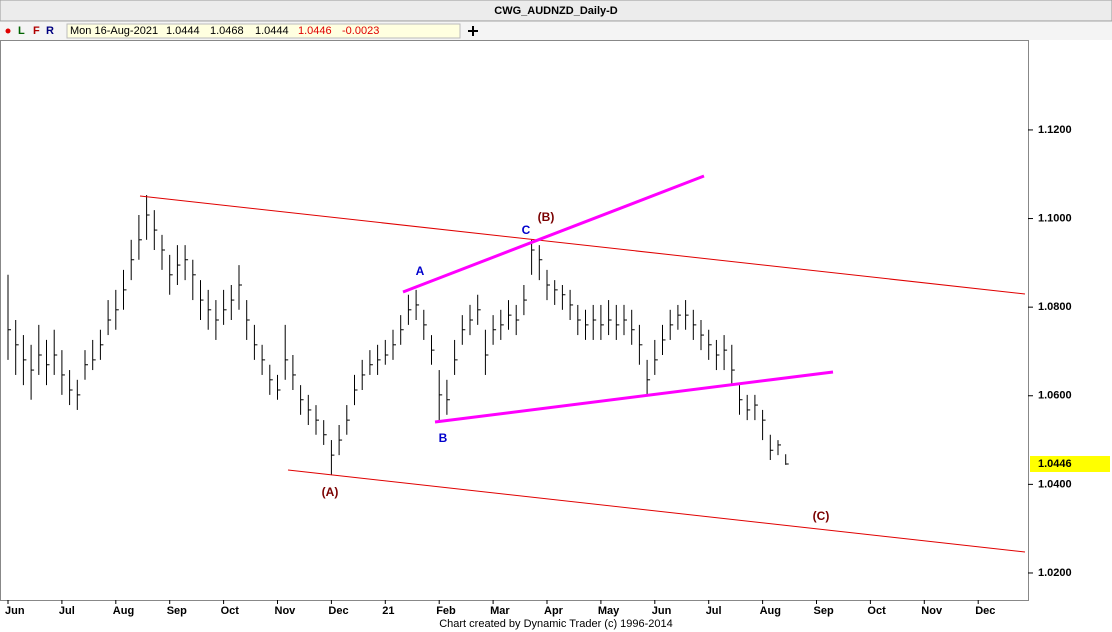  I want to click on x-tick-label: Apr, so click(554, 611).